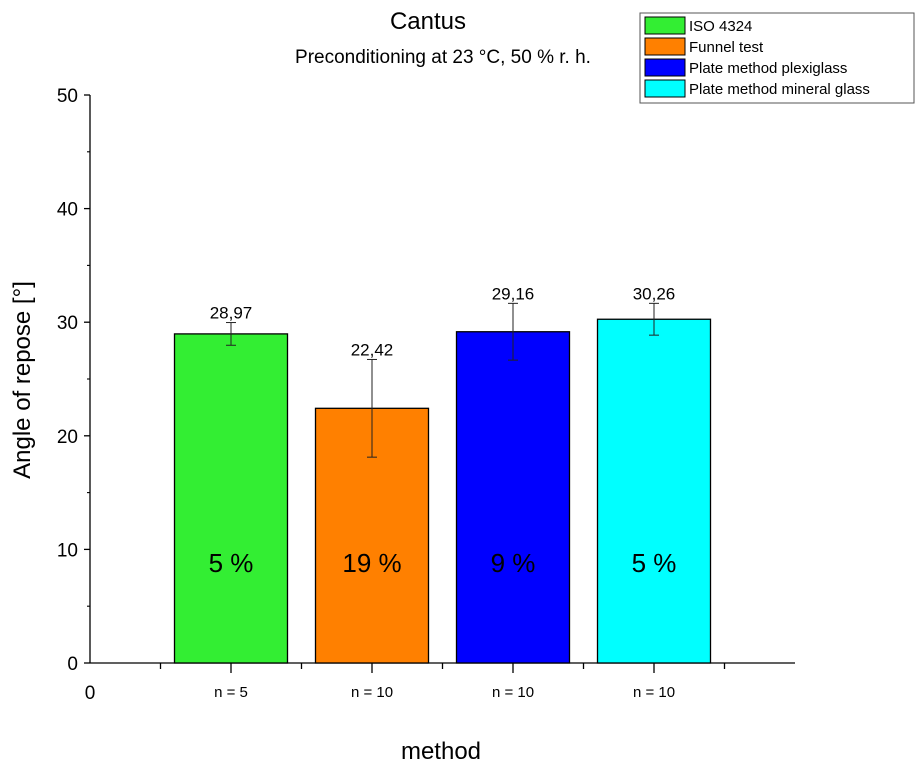 This screenshot has height=771, width=915. What do you see at coordinates (231, 692) in the screenshot?
I see `x-tick-label: n = 5` at bounding box center [231, 692].